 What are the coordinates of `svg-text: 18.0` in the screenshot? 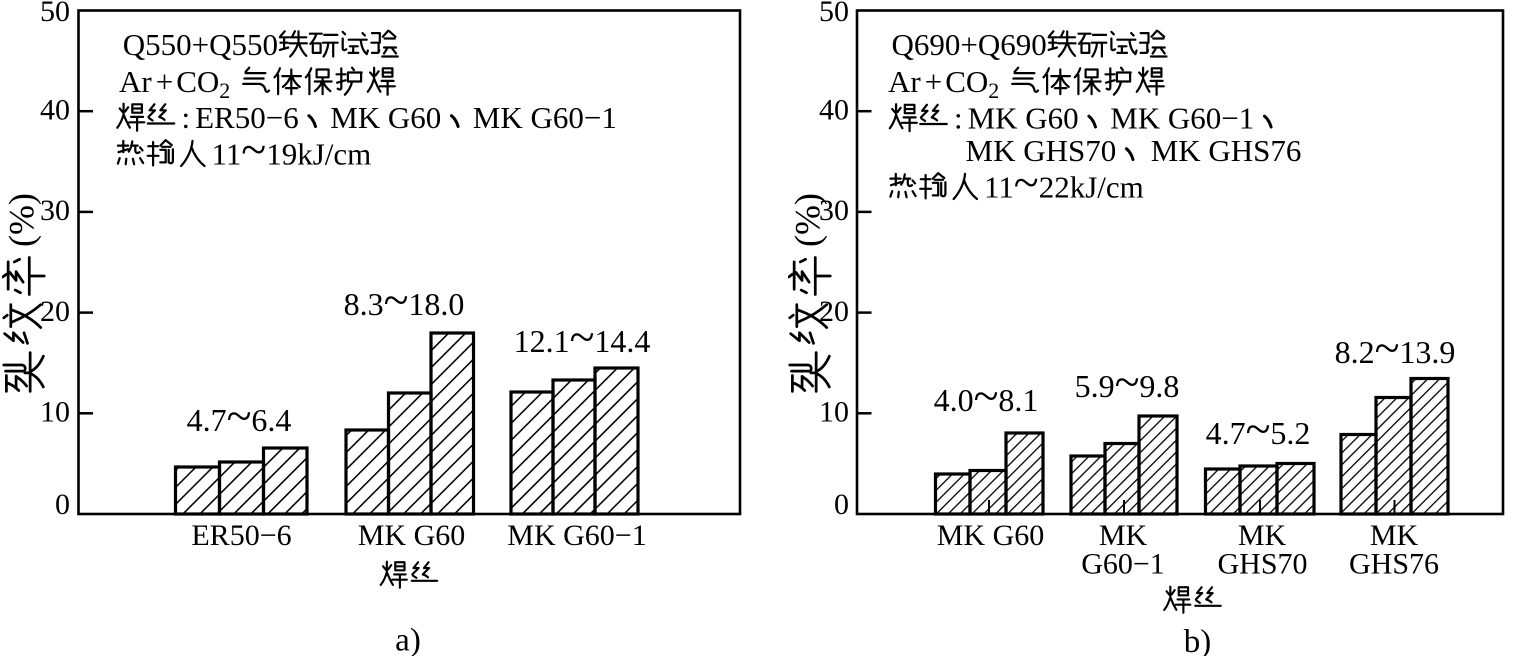 It's located at (436, 304).